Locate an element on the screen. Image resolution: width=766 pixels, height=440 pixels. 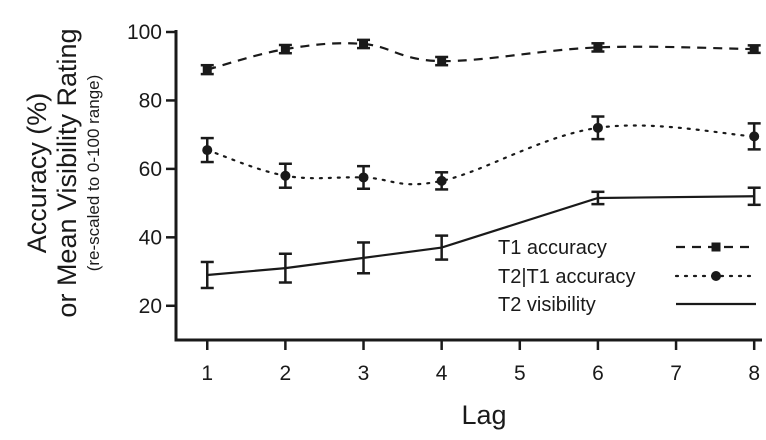
x-tick-label: 2 is located at coordinates (286, 373).